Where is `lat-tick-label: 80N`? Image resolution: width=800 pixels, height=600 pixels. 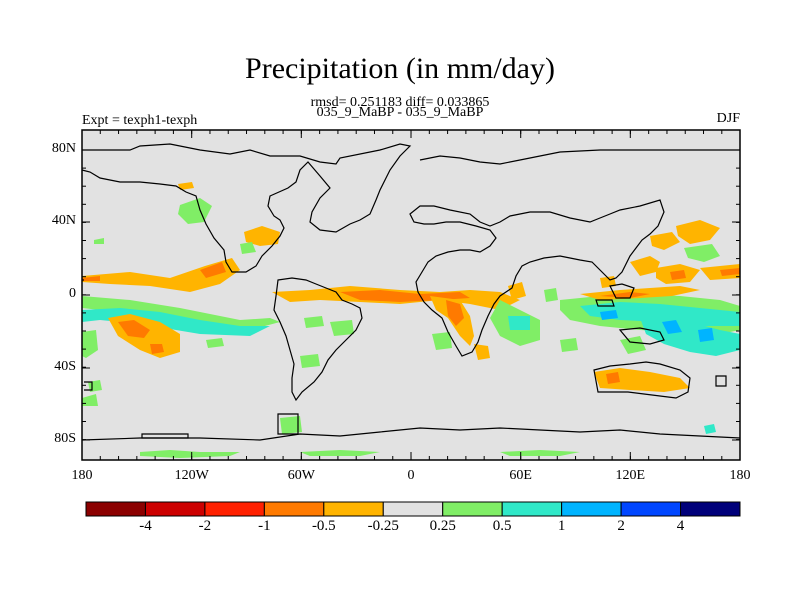 lat-tick-label: 80N is located at coordinates (63, 148).